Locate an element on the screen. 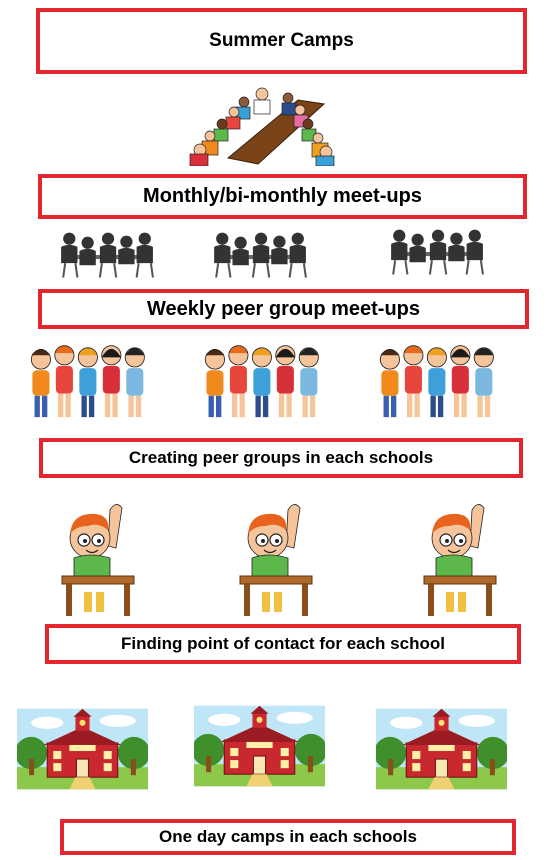 This screenshot has width=551, height=860. conference-table-icon is located at coordinates (262, 125).